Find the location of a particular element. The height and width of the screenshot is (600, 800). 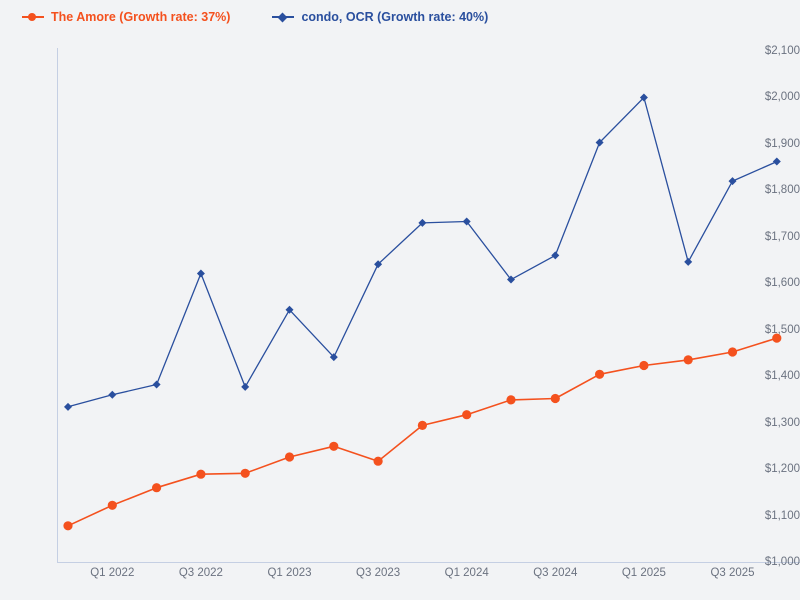

y-axis-tick-label: $1,800 is located at coordinates (782, 190).